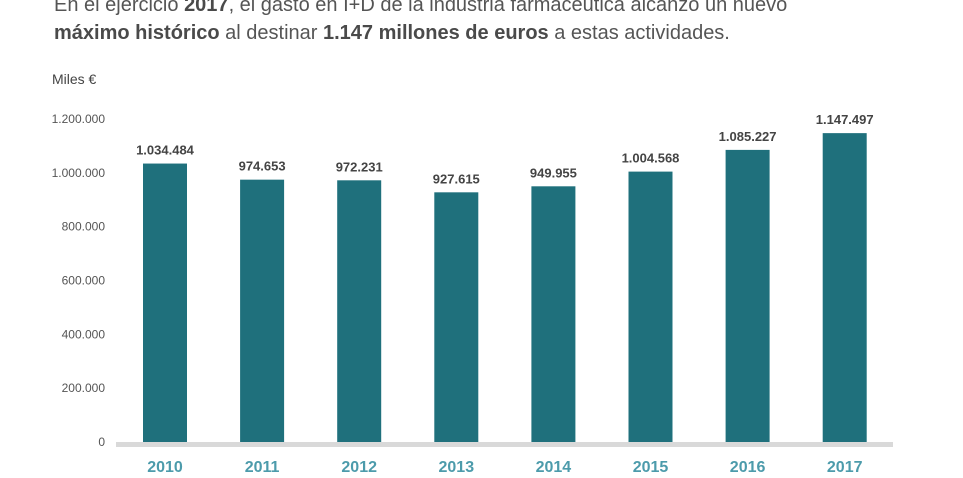 The image size is (963, 478). Describe the element at coordinates (262, 166) in the screenshot. I see `data-label: 974.653` at that location.